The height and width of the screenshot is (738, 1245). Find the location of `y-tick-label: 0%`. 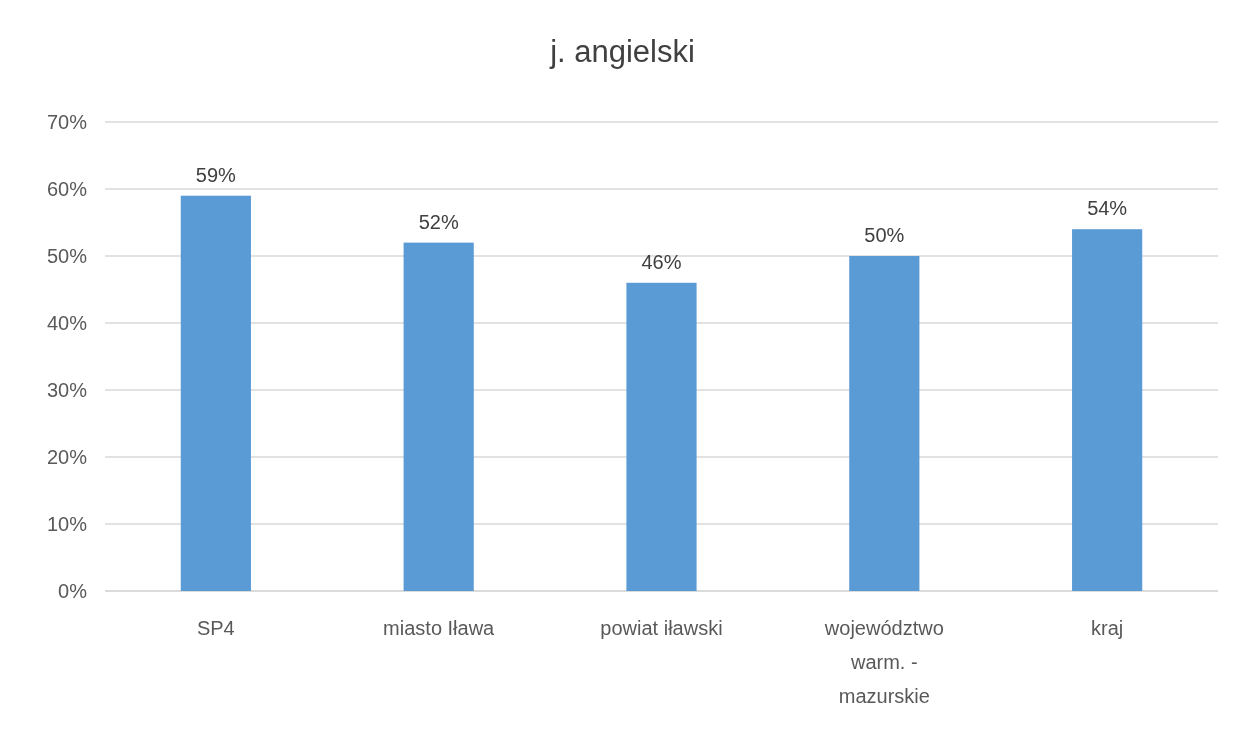

y-tick-label: 0% is located at coordinates (73, 591).